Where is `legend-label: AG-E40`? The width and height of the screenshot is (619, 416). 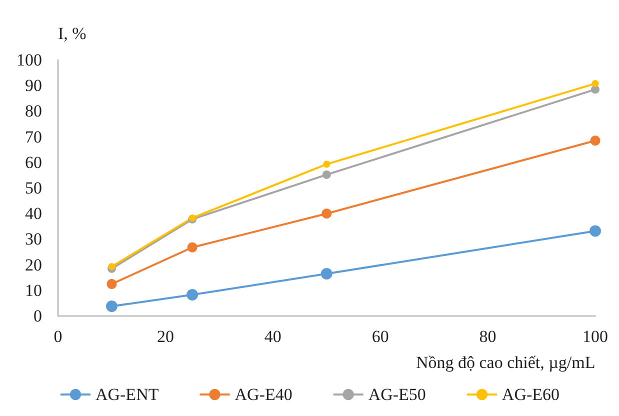
legend-label: AG-E40 is located at coordinates (263, 394).